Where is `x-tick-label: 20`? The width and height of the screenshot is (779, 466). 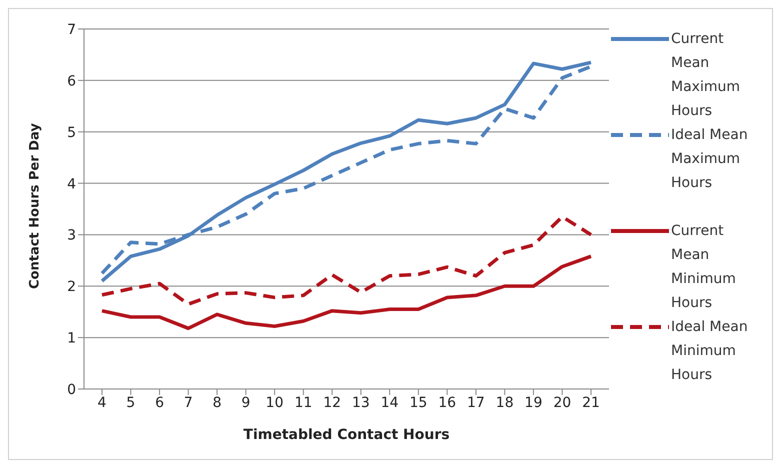 x-tick-label: 20 is located at coordinates (562, 402).